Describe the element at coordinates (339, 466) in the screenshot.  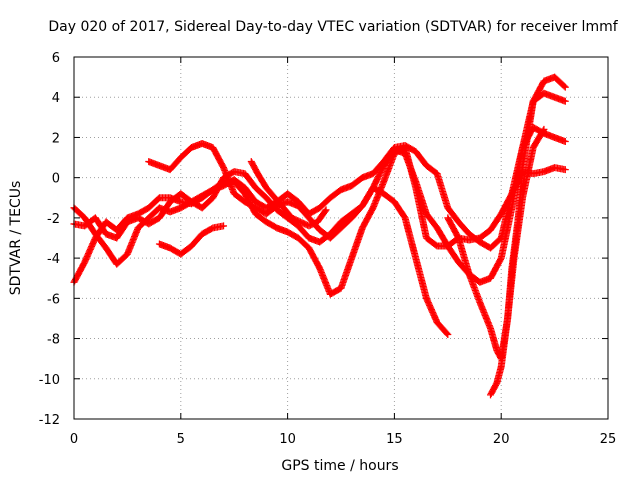
I see `x-axis-label: GPS time / hours` at that location.